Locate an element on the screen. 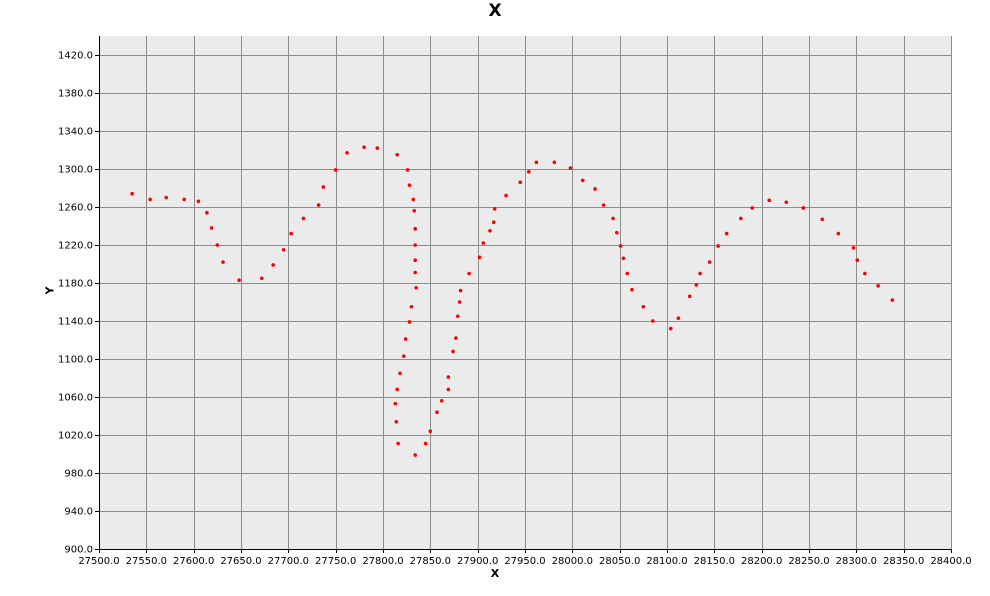 Image resolution: width=990 pixels, height=596 pixels. x-tick-label: 28300.0 is located at coordinates (856, 561).